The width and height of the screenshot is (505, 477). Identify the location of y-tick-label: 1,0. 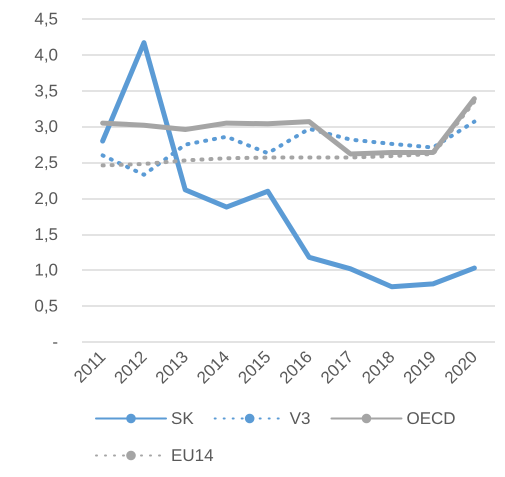
(46, 270).